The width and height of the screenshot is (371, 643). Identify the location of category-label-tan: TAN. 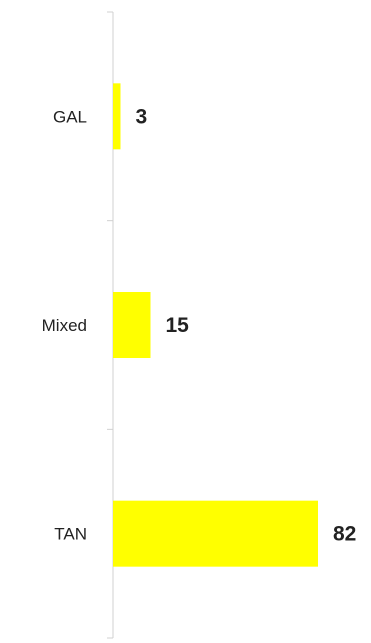
(70, 534).